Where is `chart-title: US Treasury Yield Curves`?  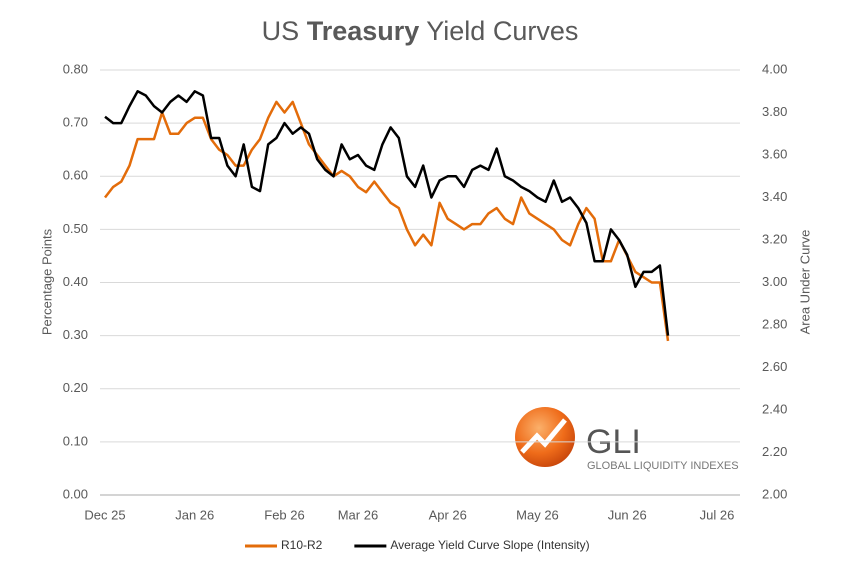 chart-title: US Treasury Yield Curves is located at coordinates (420, 31).